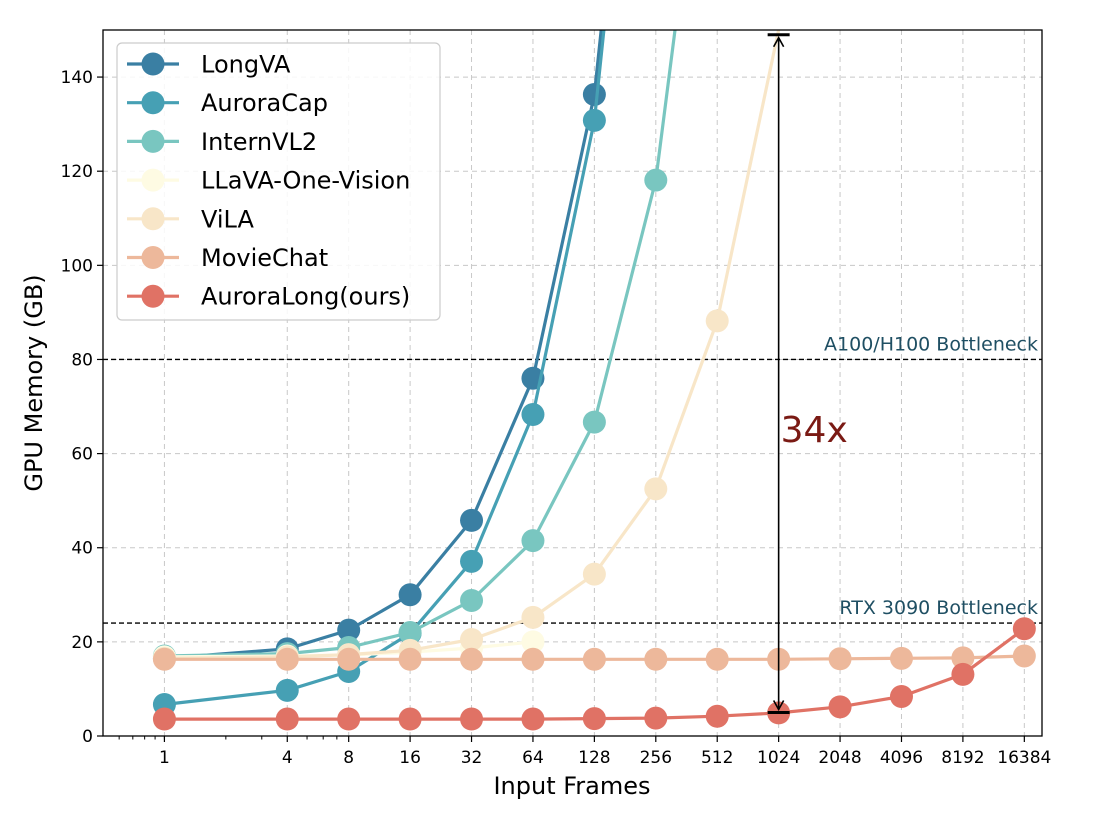 The width and height of the screenshot is (1112, 814). I want to click on legend-entry: MovieChat, so click(227, 258).